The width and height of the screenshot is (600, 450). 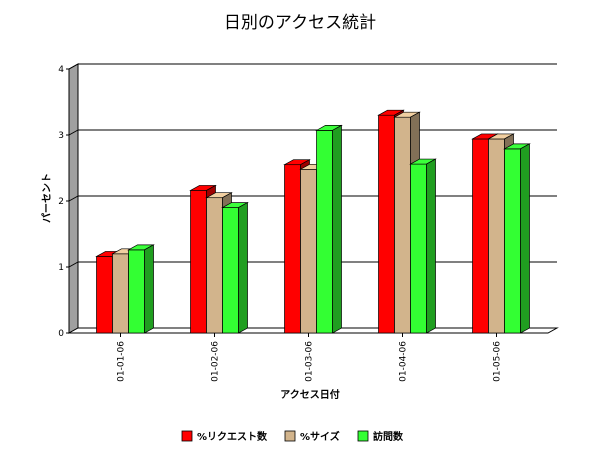 I want to click on legend-item: %サイズ, so click(x=312, y=436).